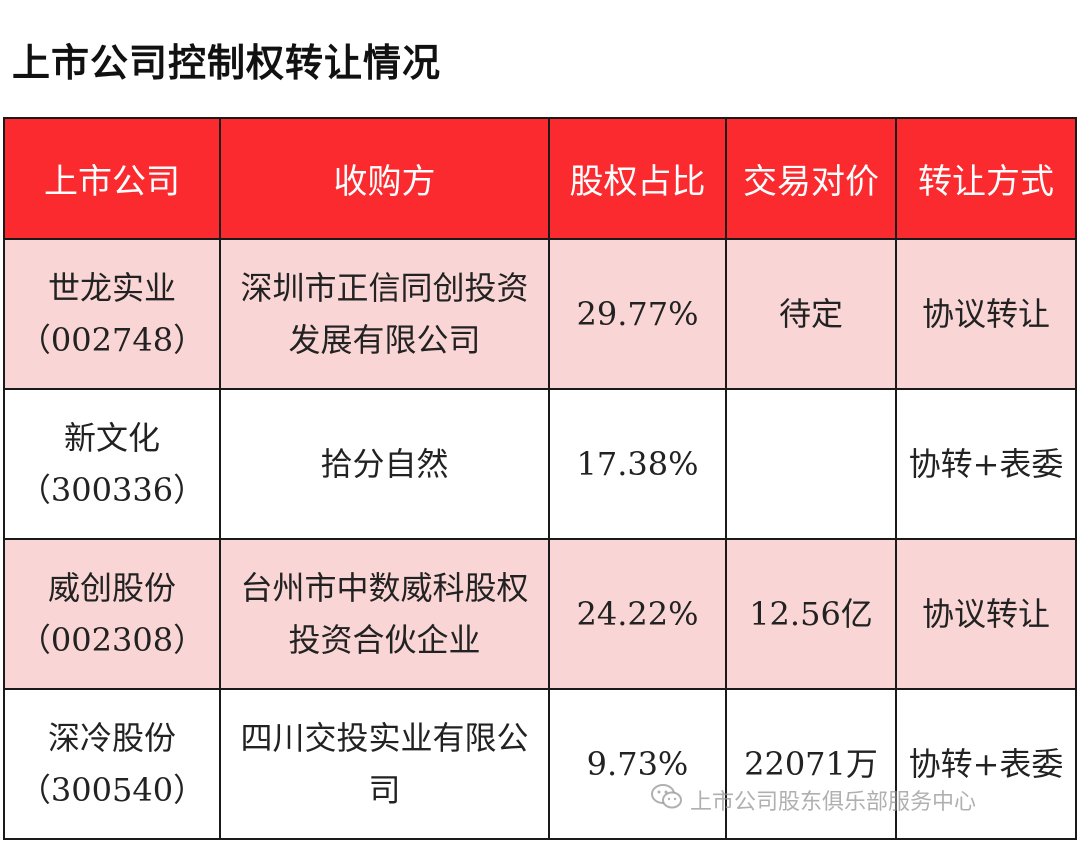 Image resolution: width=1080 pixels, height=847 pixels. I want to click on company-code: （300336）, so click(112, 490).